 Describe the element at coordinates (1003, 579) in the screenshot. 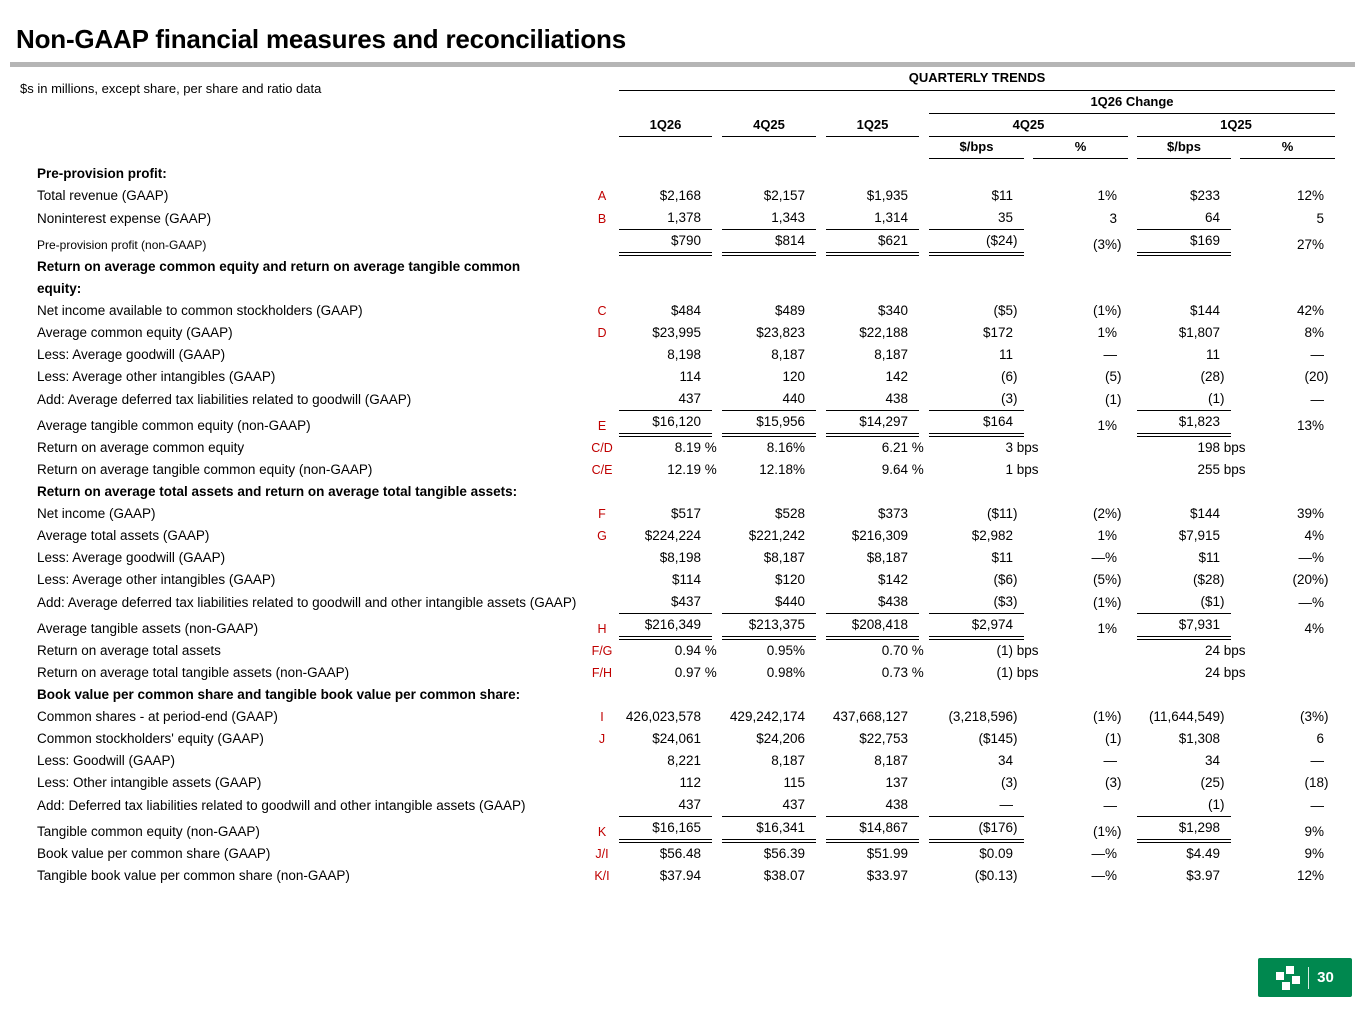

I see `value-number: ($6` at that location.